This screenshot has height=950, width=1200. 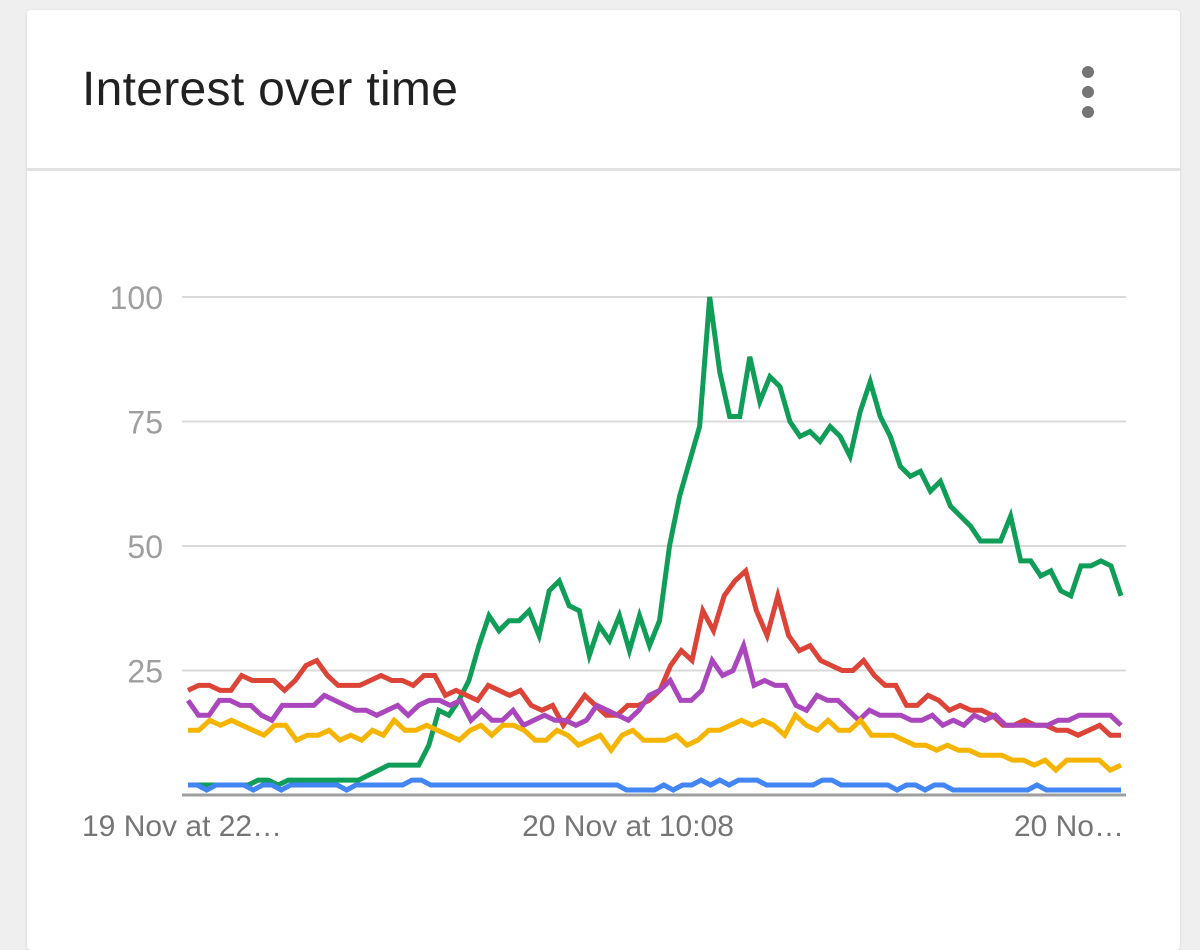 What do you see at coordinates (628, 826) in the screenshot?
I see `x-tick-label: 20 Nov at 10:08` at bounding box center [628, 826].